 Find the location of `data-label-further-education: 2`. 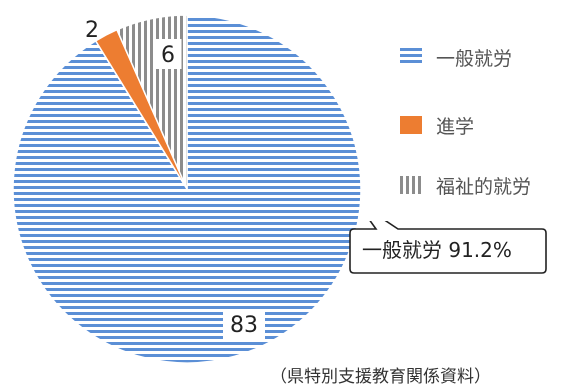

data-label-further-education: 2 is located at coordinates (92, 30).